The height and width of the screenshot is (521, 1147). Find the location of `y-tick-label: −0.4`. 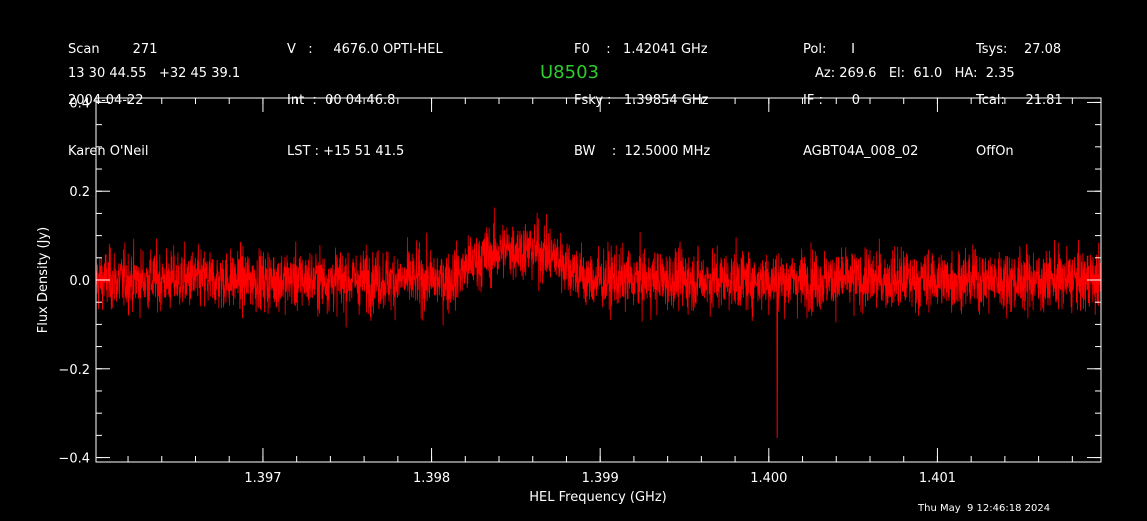

y-tick-label: −0.4 is located at coordinates (74, 459).